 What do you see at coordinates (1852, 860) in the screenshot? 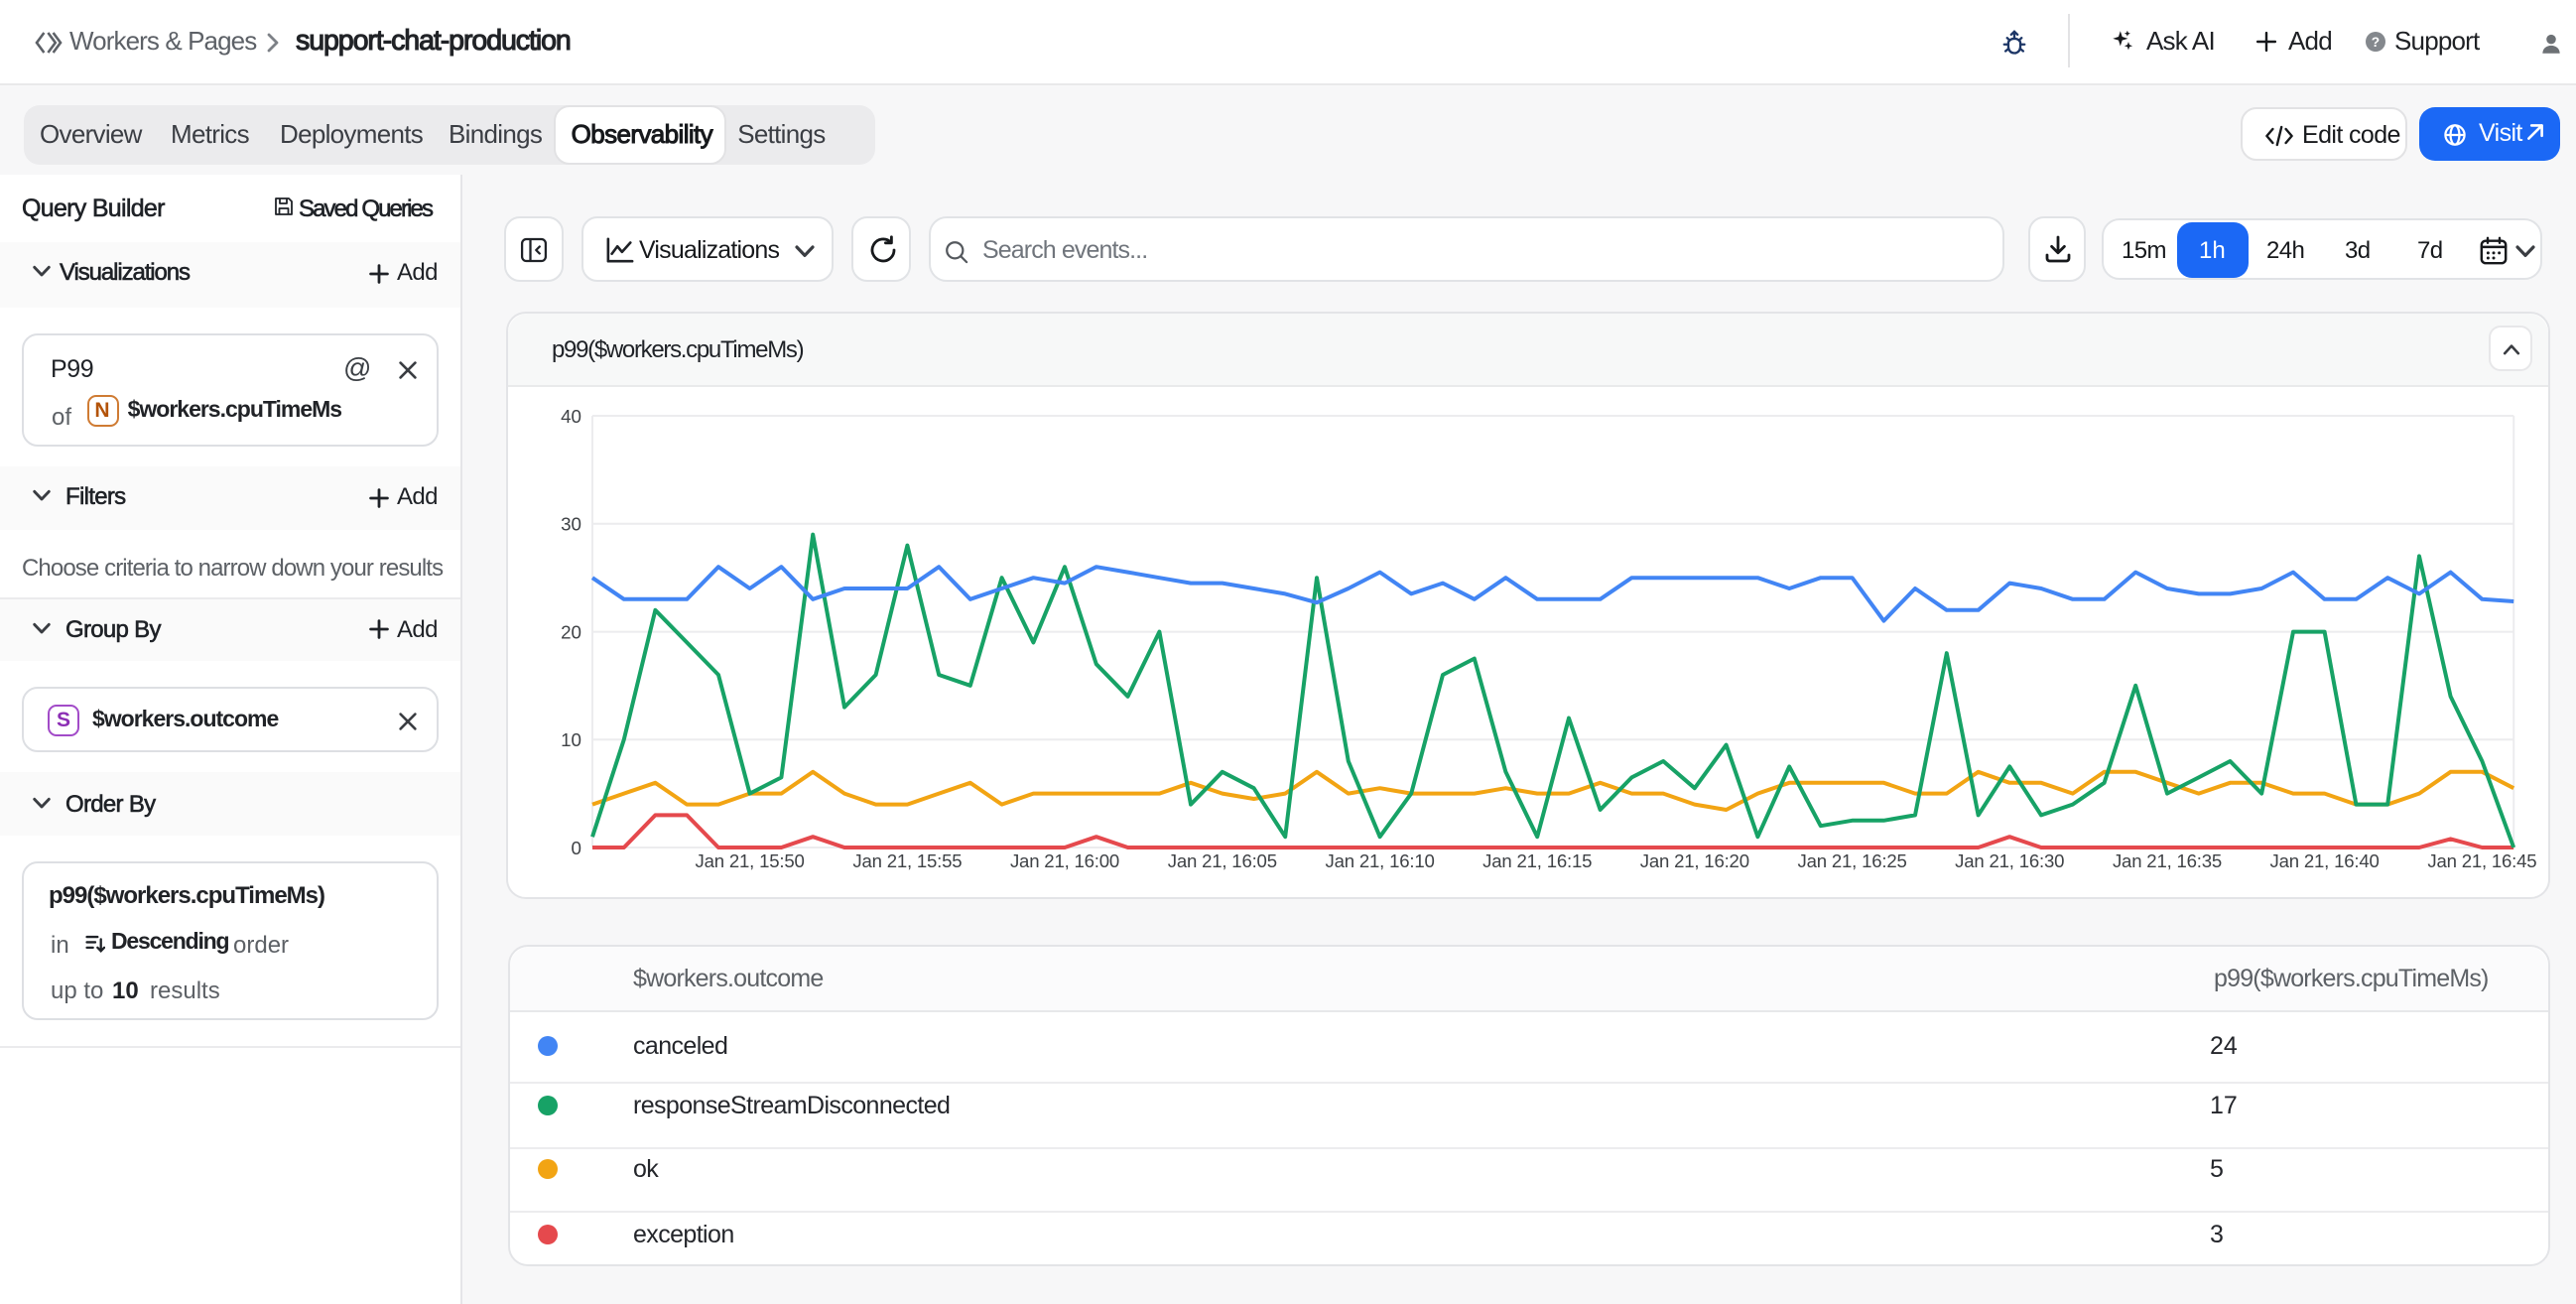
I see `svg-text: Jan 21, 16:25` at bounding box center [1852, 860].